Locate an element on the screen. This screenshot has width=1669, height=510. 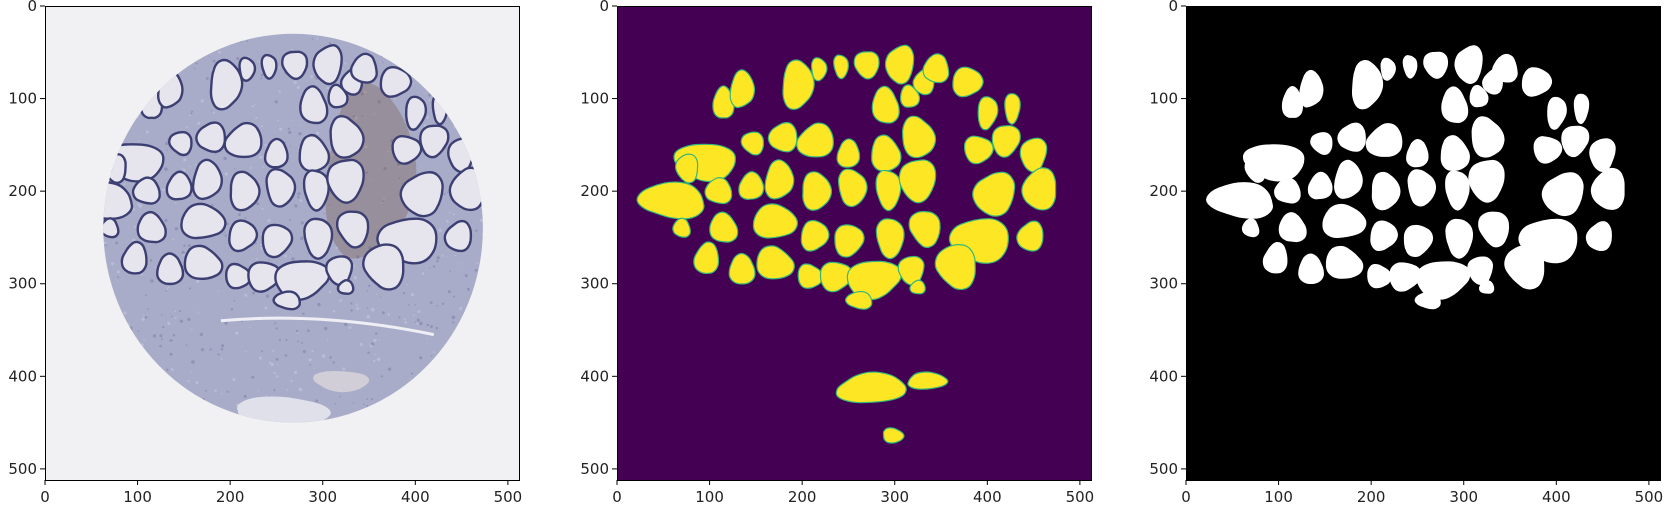
predicted-heatmap-y-tick-label: 400 is located at coordinates (594, 376).